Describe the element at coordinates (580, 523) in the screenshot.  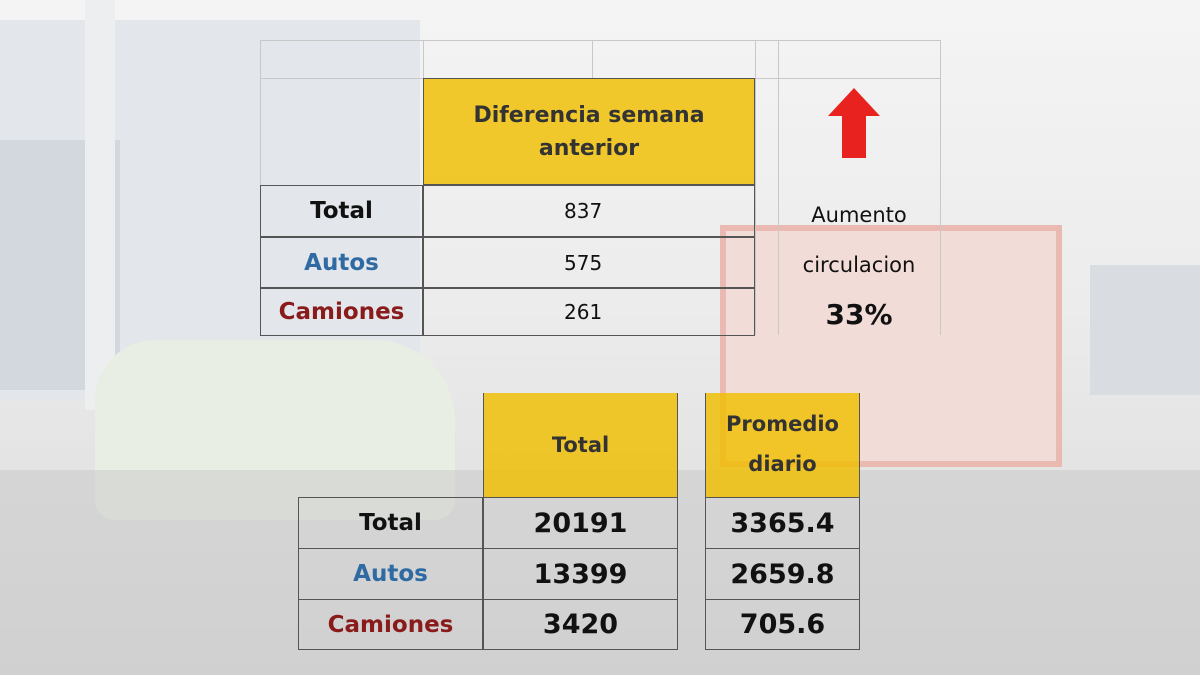
I see `cell-value: 20191` at that location.